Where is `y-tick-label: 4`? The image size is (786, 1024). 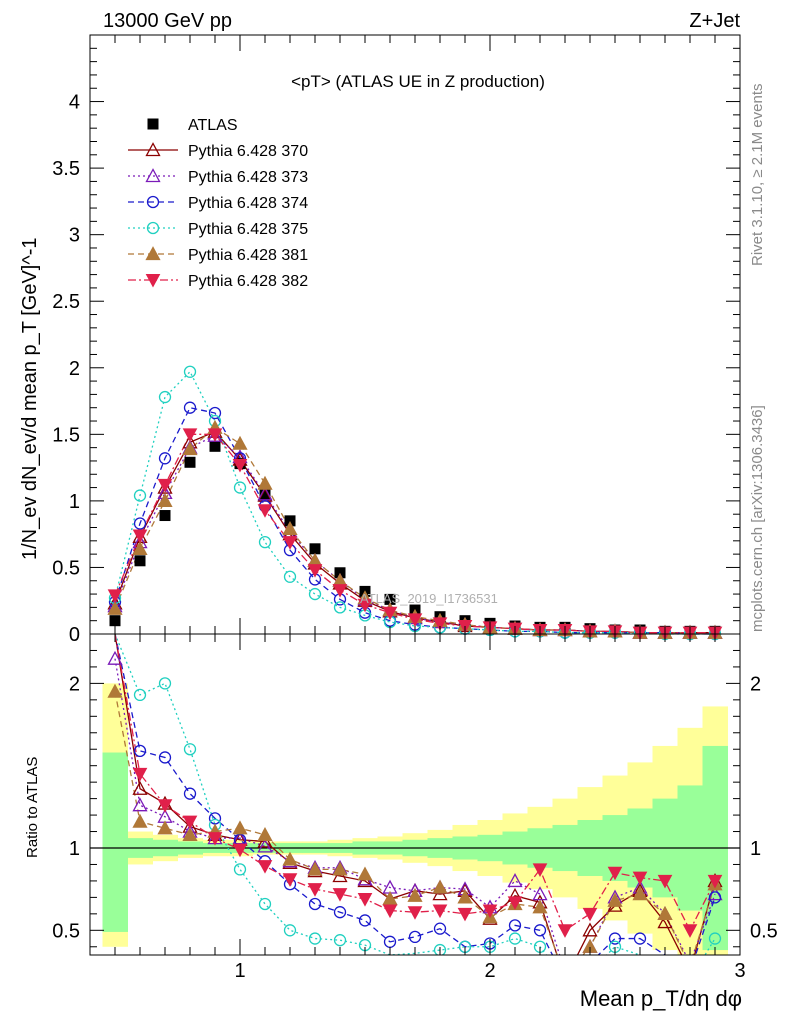 y-tick-label: 4 is located at coordinates (74, 103).